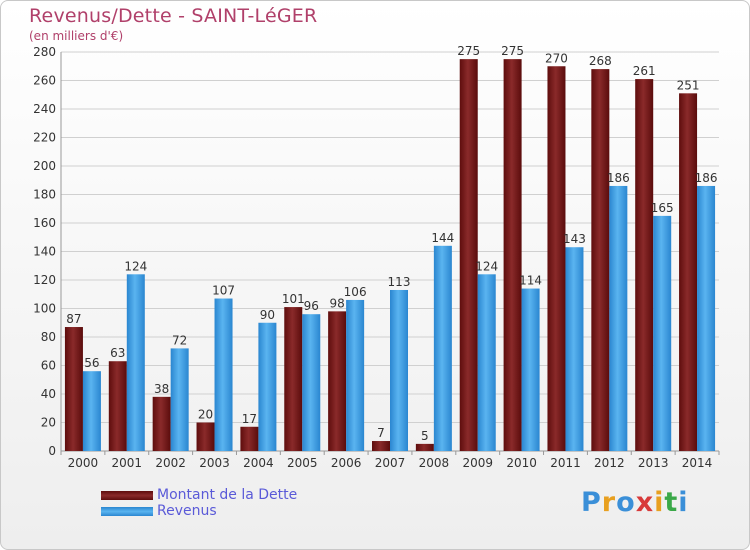 The width and height of the screenshot is (750, 550). Describe the element at coordinates (671, 502) in the screenshot. I see `logo-letter: t` at that location.